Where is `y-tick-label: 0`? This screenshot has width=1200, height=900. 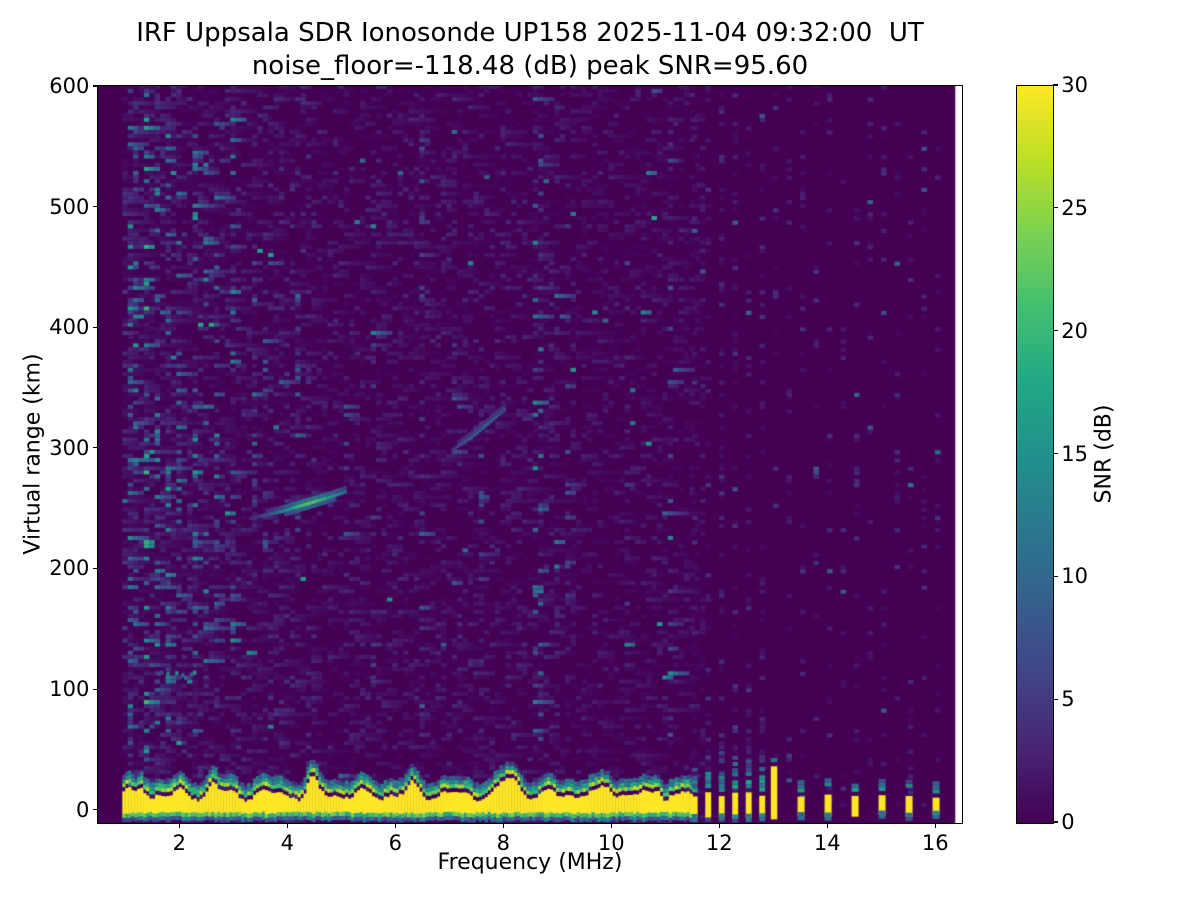
y-tick-label: 0 is located at coordinates (82, 809).